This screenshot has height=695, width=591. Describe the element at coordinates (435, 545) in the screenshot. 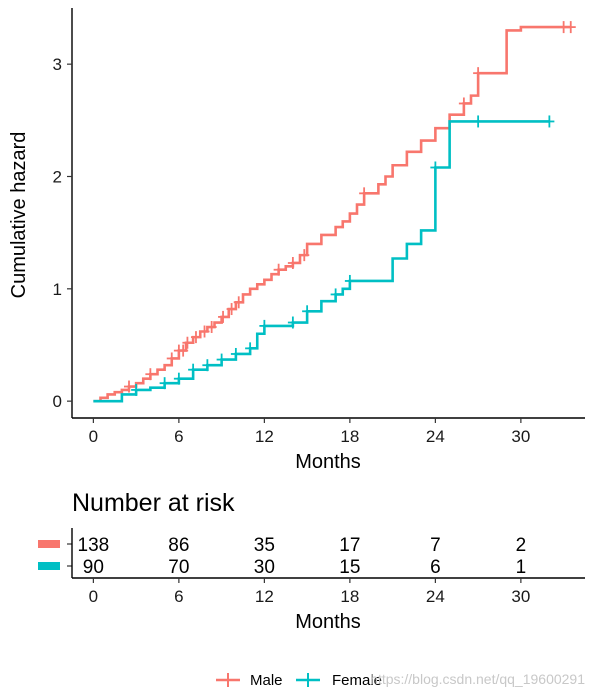

I see `risk-value-male: 7` at that location.